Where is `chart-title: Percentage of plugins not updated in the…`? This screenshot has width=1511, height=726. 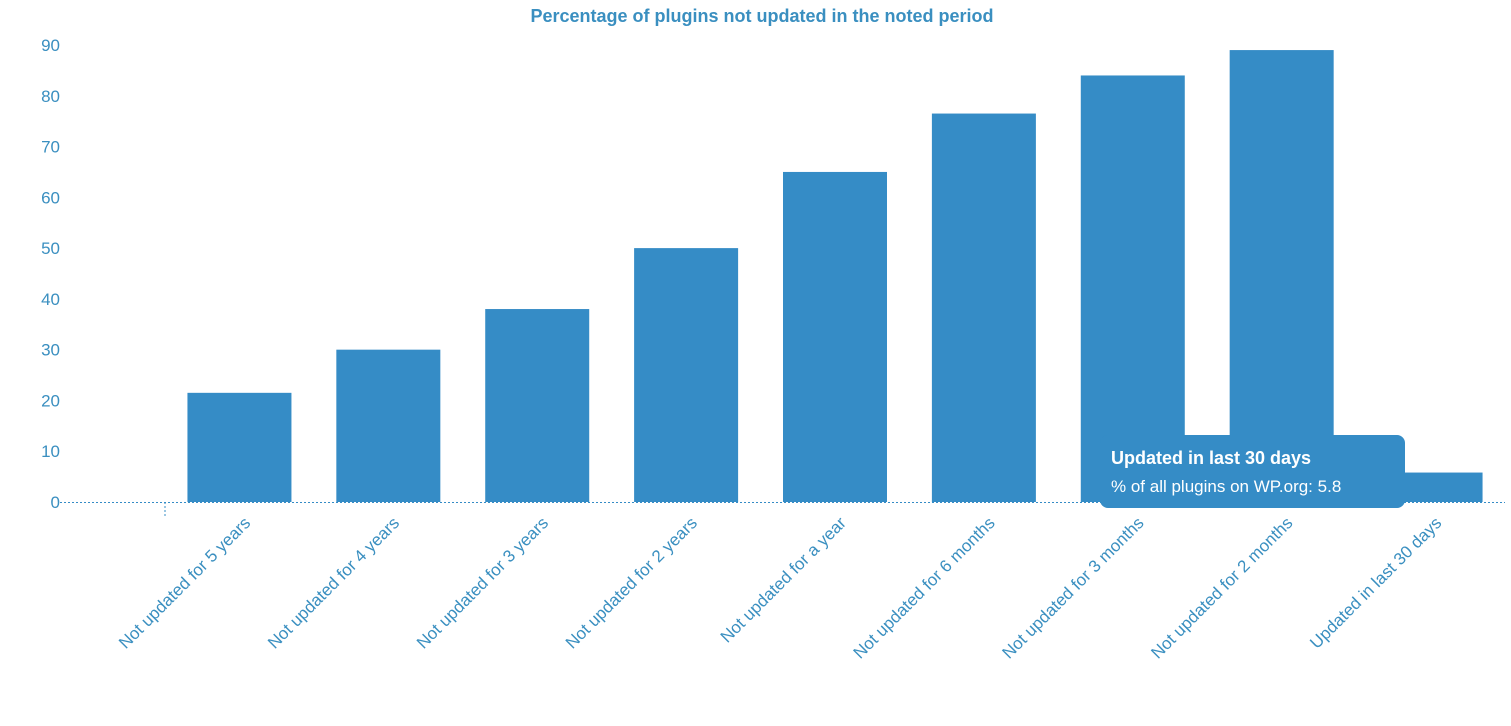
chart-title: Percentage of plugins not updated in the… is located at coordinates (761, 16).